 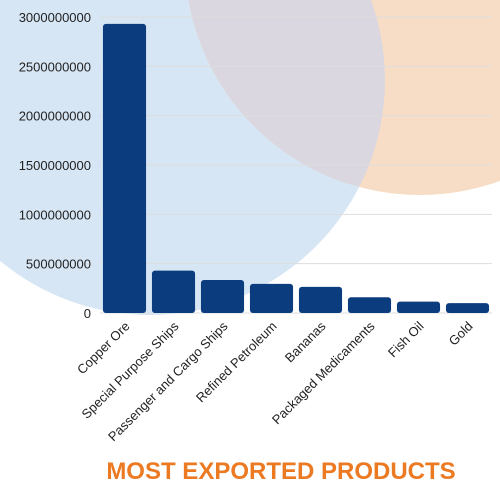 I want to click on y-tick-label: 0, so click(x=87, y=313).